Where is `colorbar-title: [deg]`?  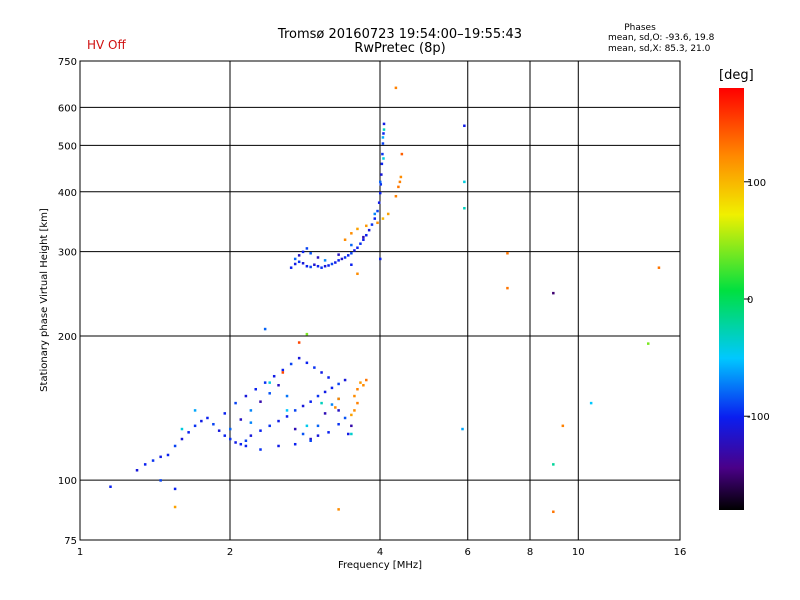
colorbar-title: [deg] is located at coordinates (736, 75).